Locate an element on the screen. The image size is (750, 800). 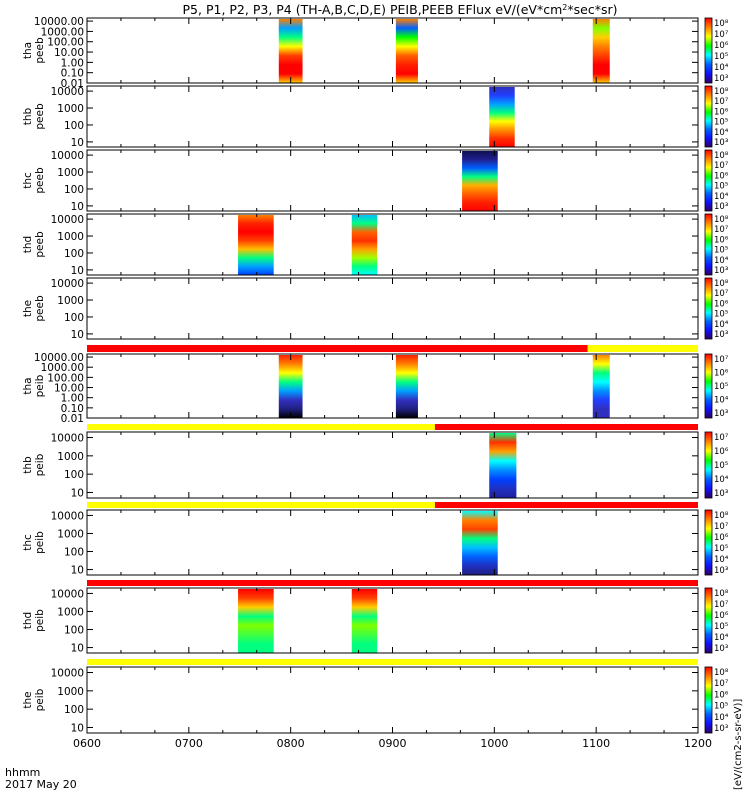
colorbar-tick-8-1: 10⁷ is located at coordinates (721, 605).